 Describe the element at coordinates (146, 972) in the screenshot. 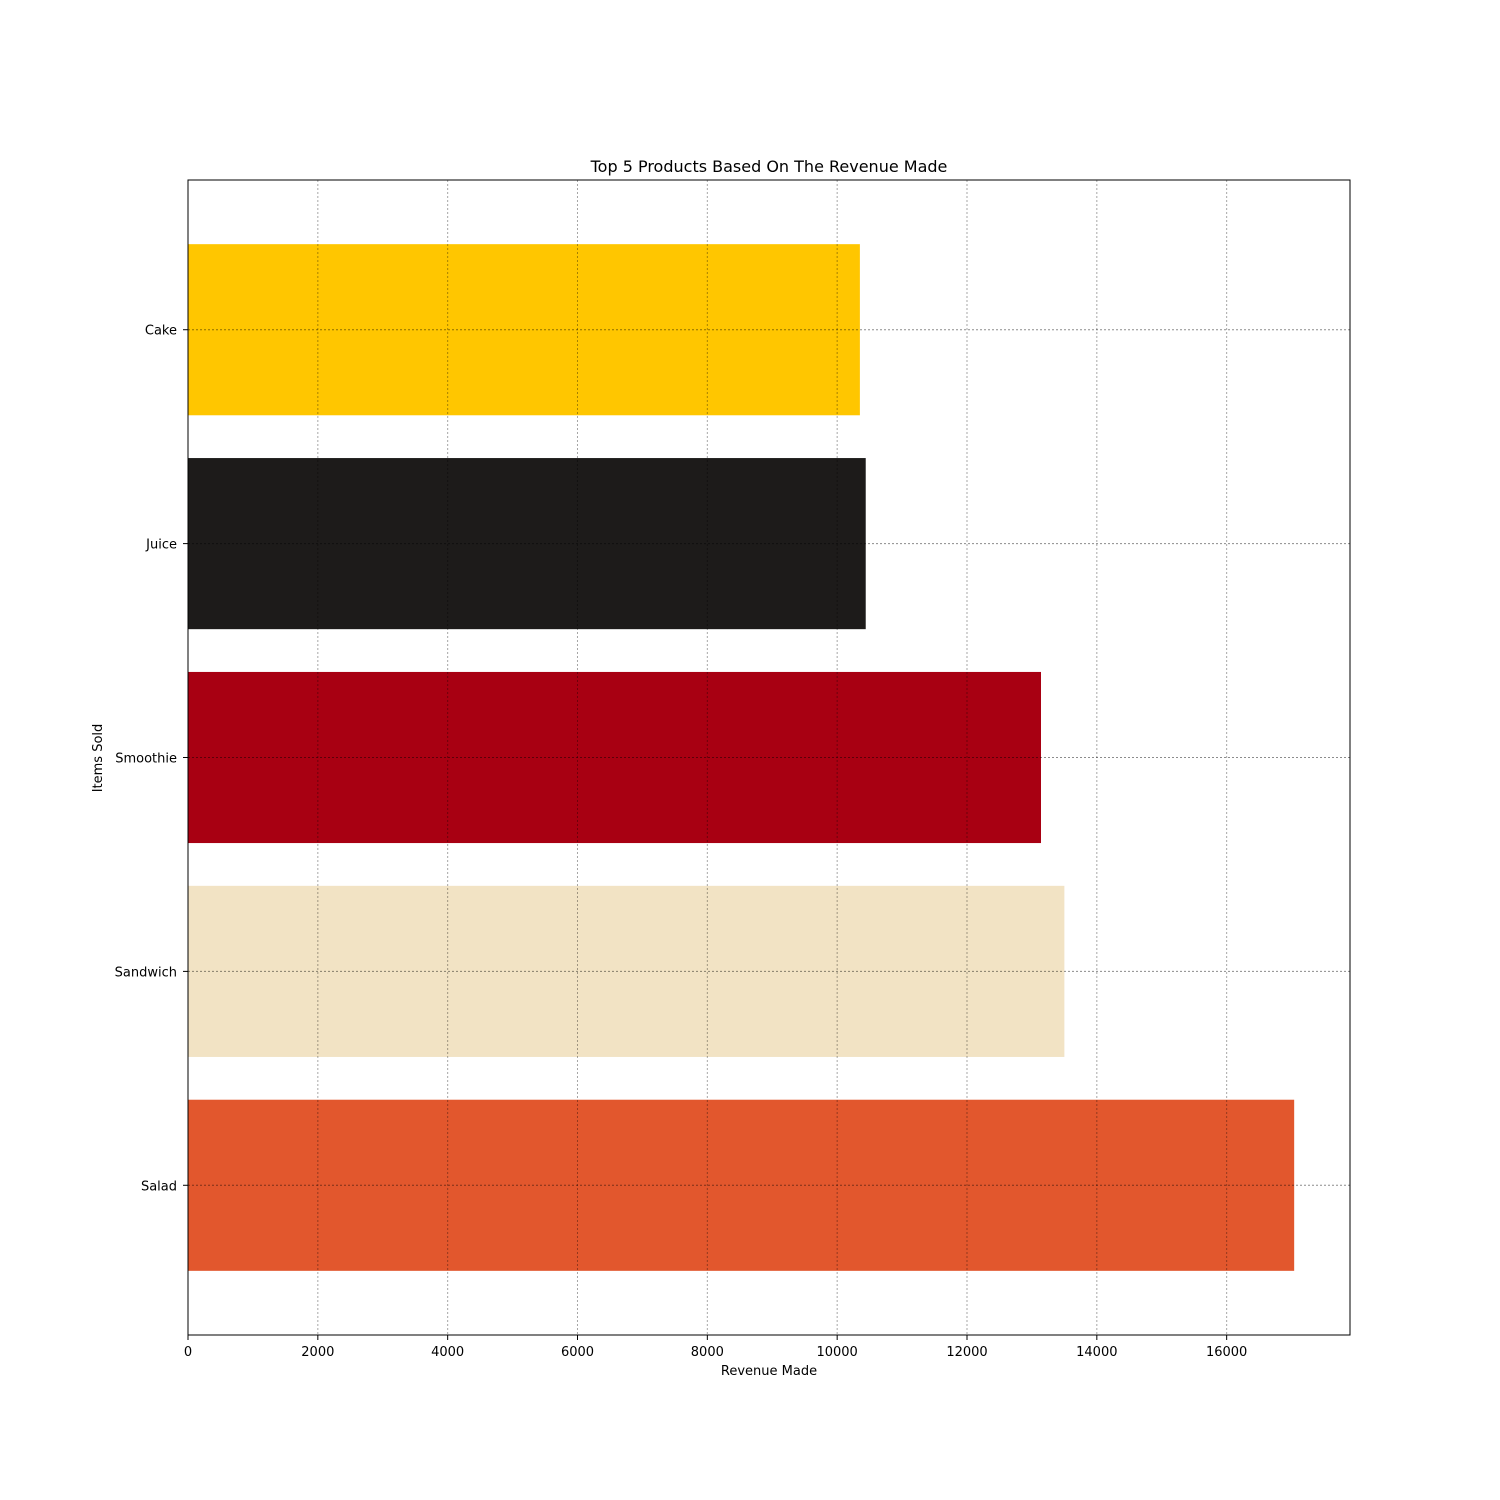

I see `y-tick-label: Sandwich` at that location.